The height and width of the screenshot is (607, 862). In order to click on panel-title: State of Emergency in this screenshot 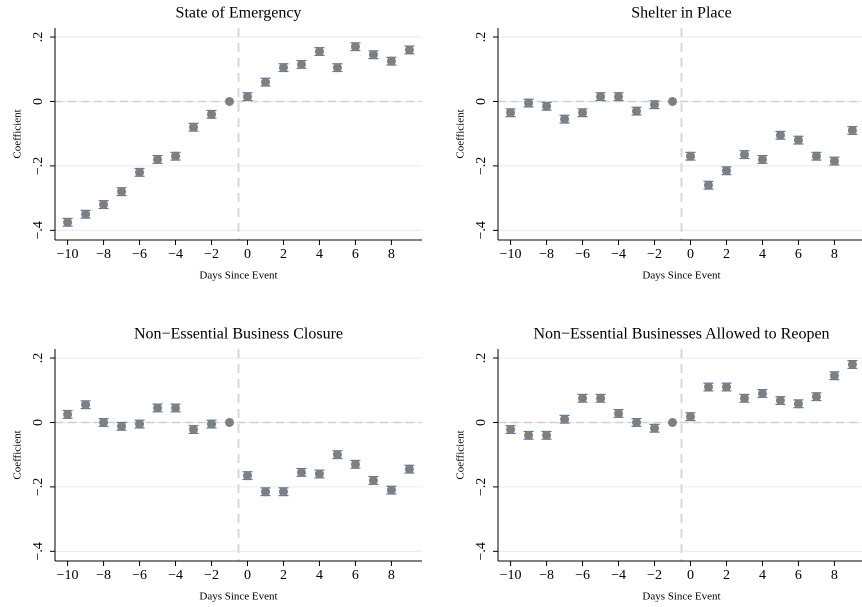, I will do `click(239, 13)`.